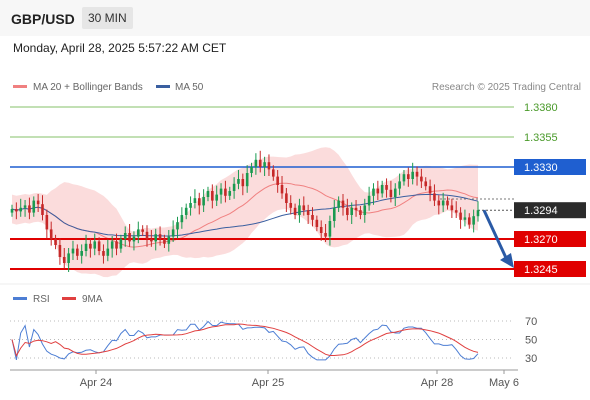 This screenshot has height=400, width=590. I want to click on level-tag-1.3245, so click(550, 269).